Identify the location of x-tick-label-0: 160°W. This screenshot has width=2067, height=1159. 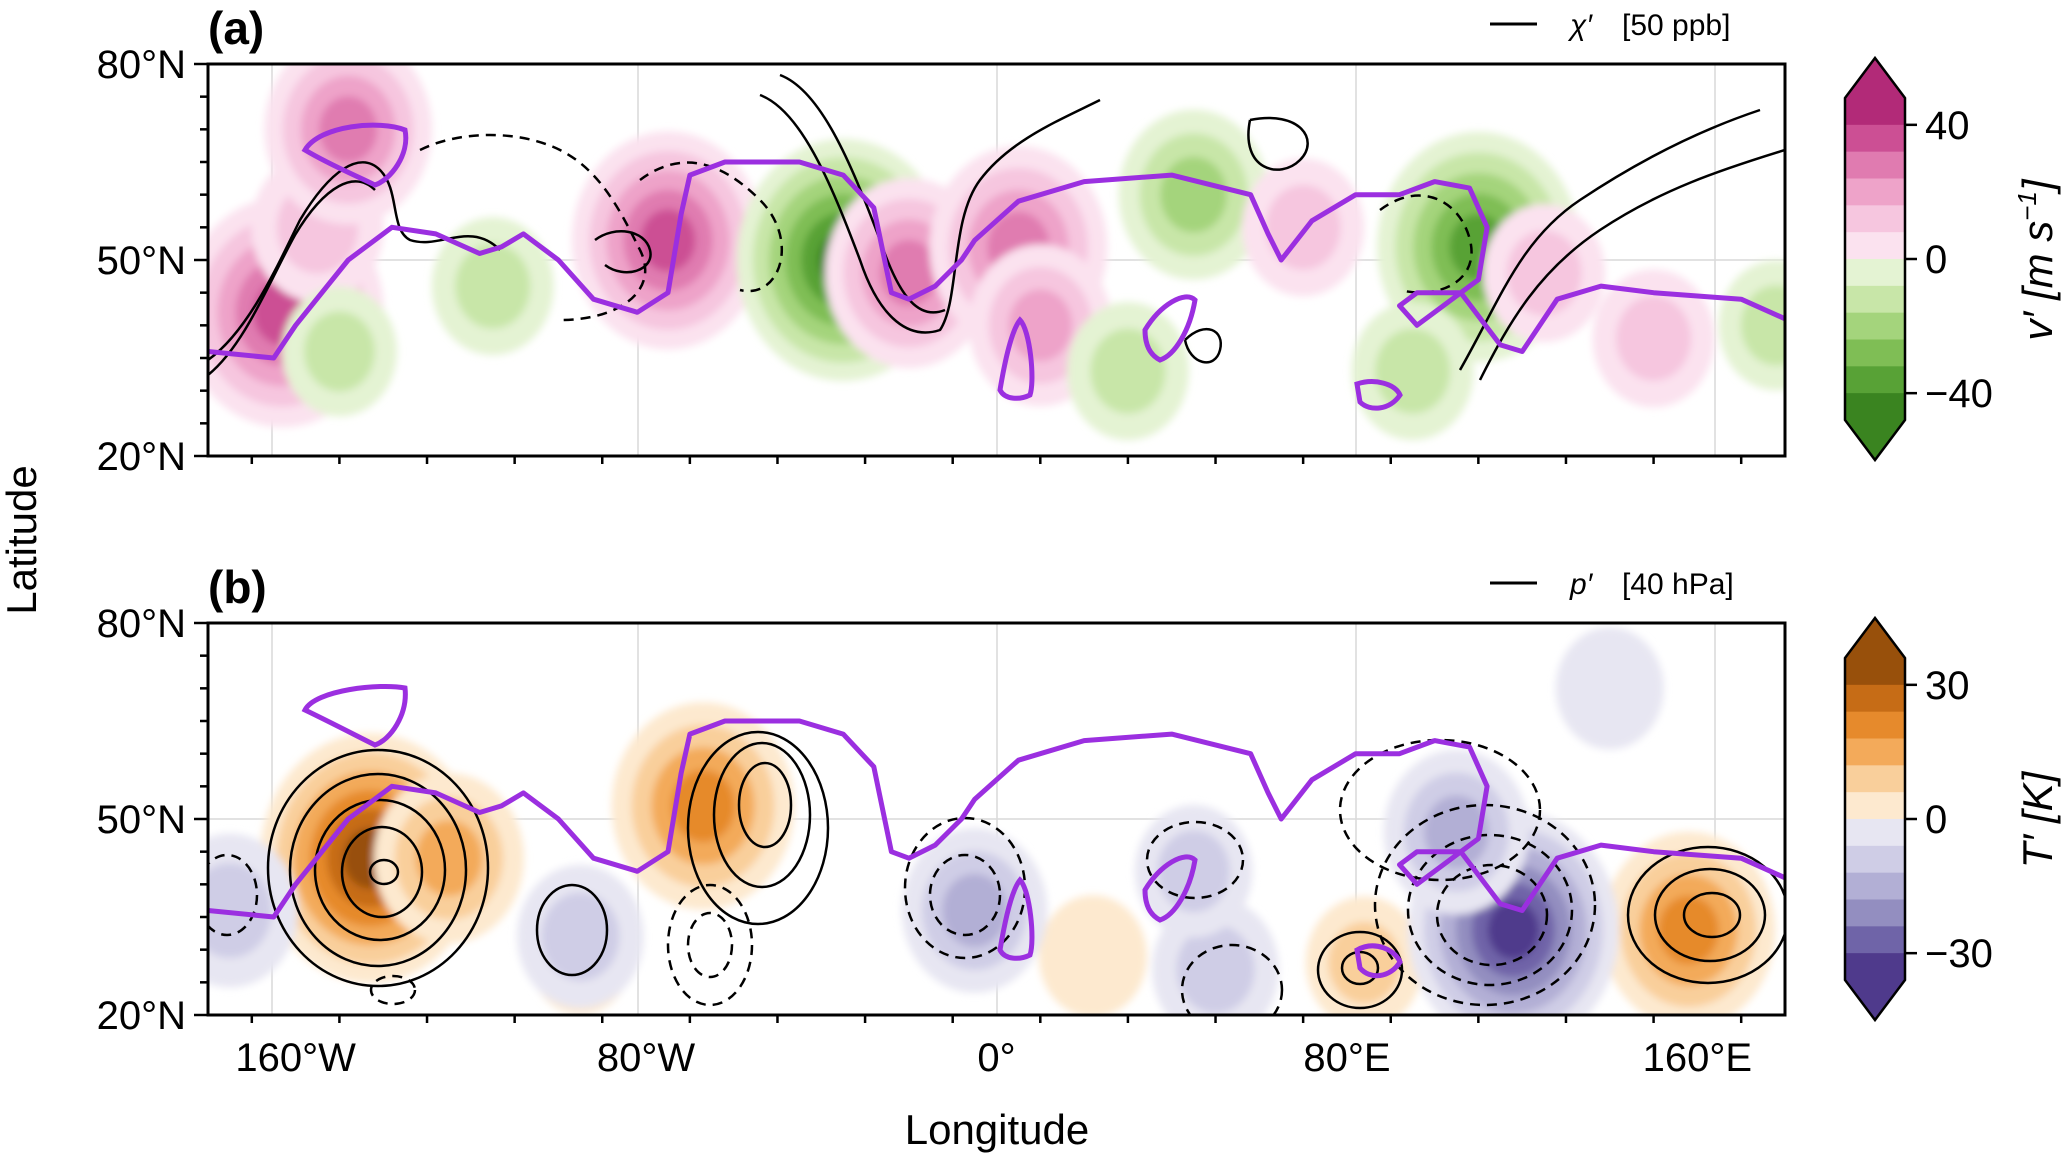
(295, 1058).